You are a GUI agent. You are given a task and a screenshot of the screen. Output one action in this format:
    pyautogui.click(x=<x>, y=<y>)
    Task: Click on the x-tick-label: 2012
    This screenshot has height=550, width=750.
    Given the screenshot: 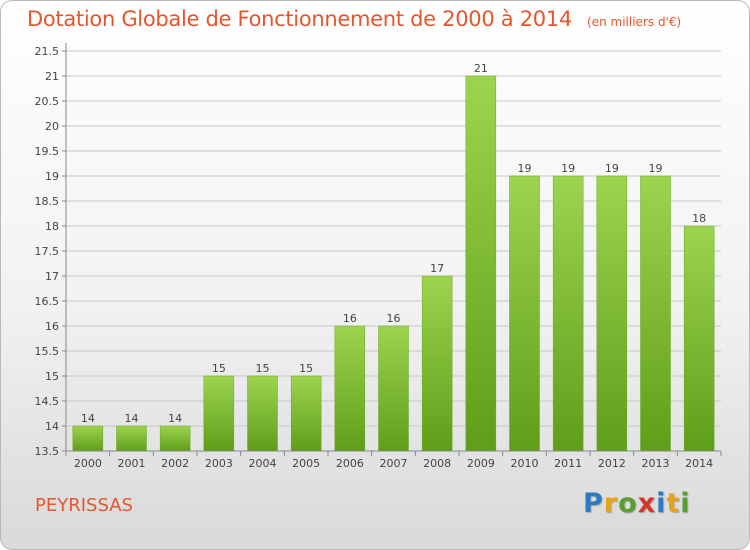 What is the action you would take?
    pyautogui.click(x=612, y=463)
    